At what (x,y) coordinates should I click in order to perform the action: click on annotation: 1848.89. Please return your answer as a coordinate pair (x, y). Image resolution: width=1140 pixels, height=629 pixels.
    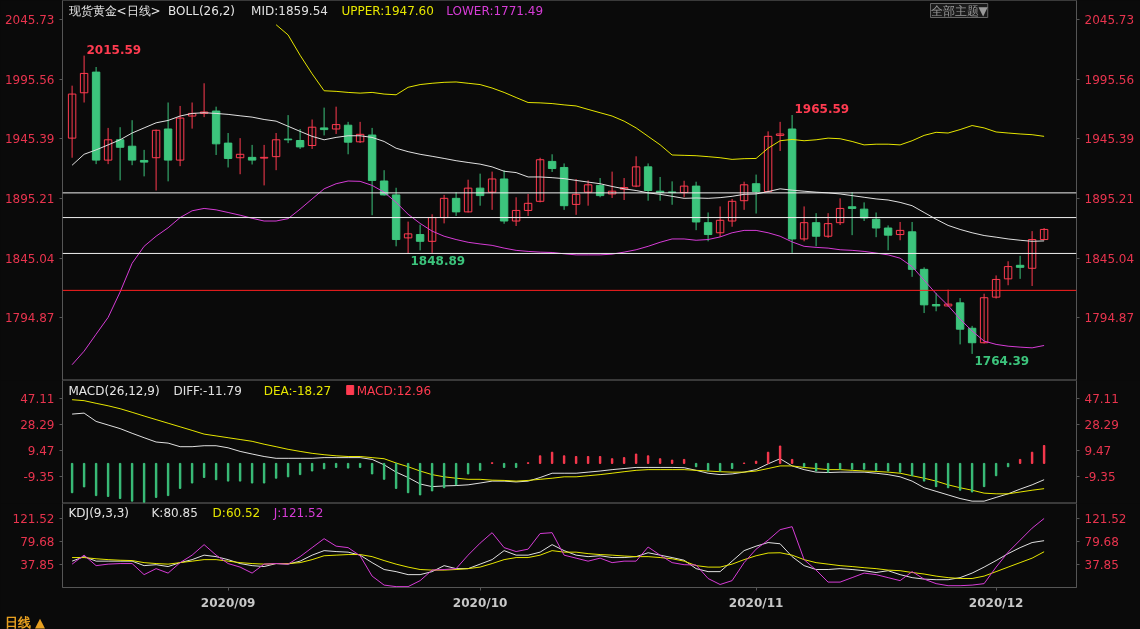
    Looking at the image, I should click on (438, 260).